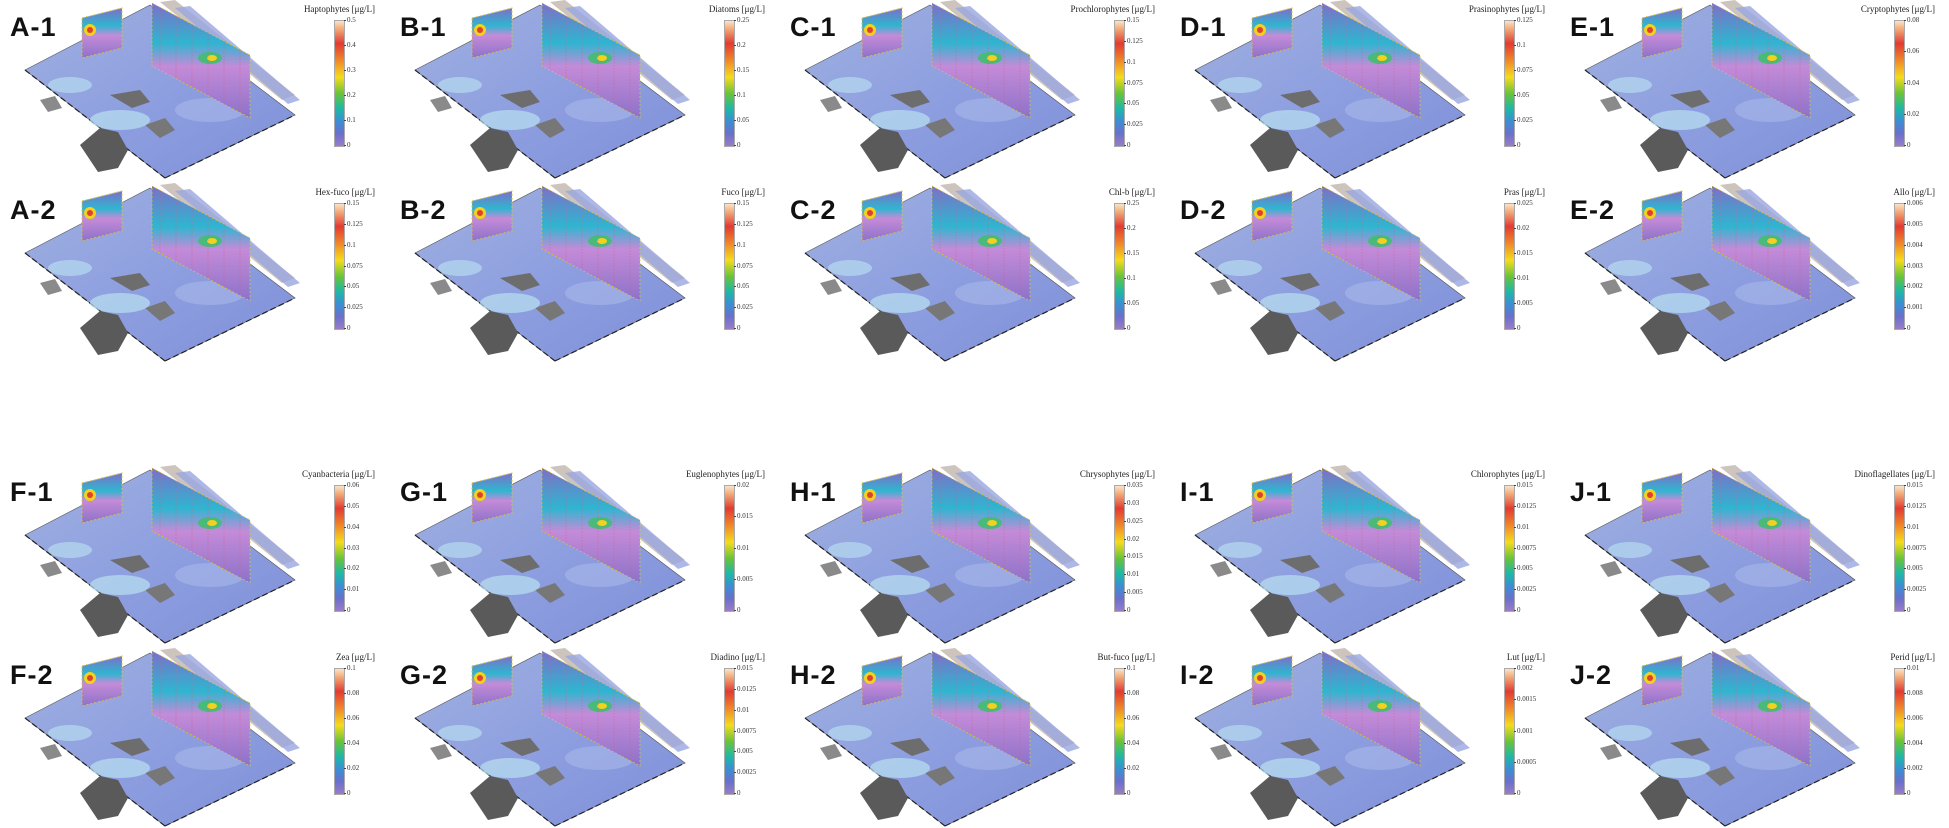 This screenshot has height=828, width=1949. I want to click on colorbar-tick-label: 0.075, so click(353, 265).